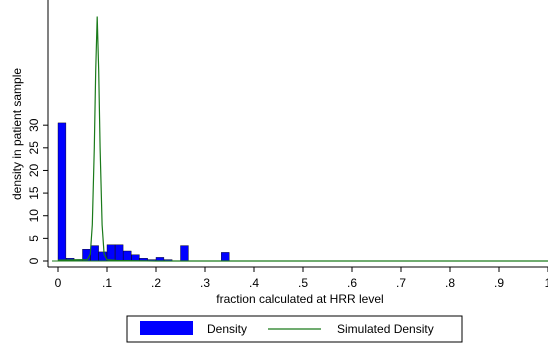  I want to click on y-tick-label: 20, so click(34, 171).